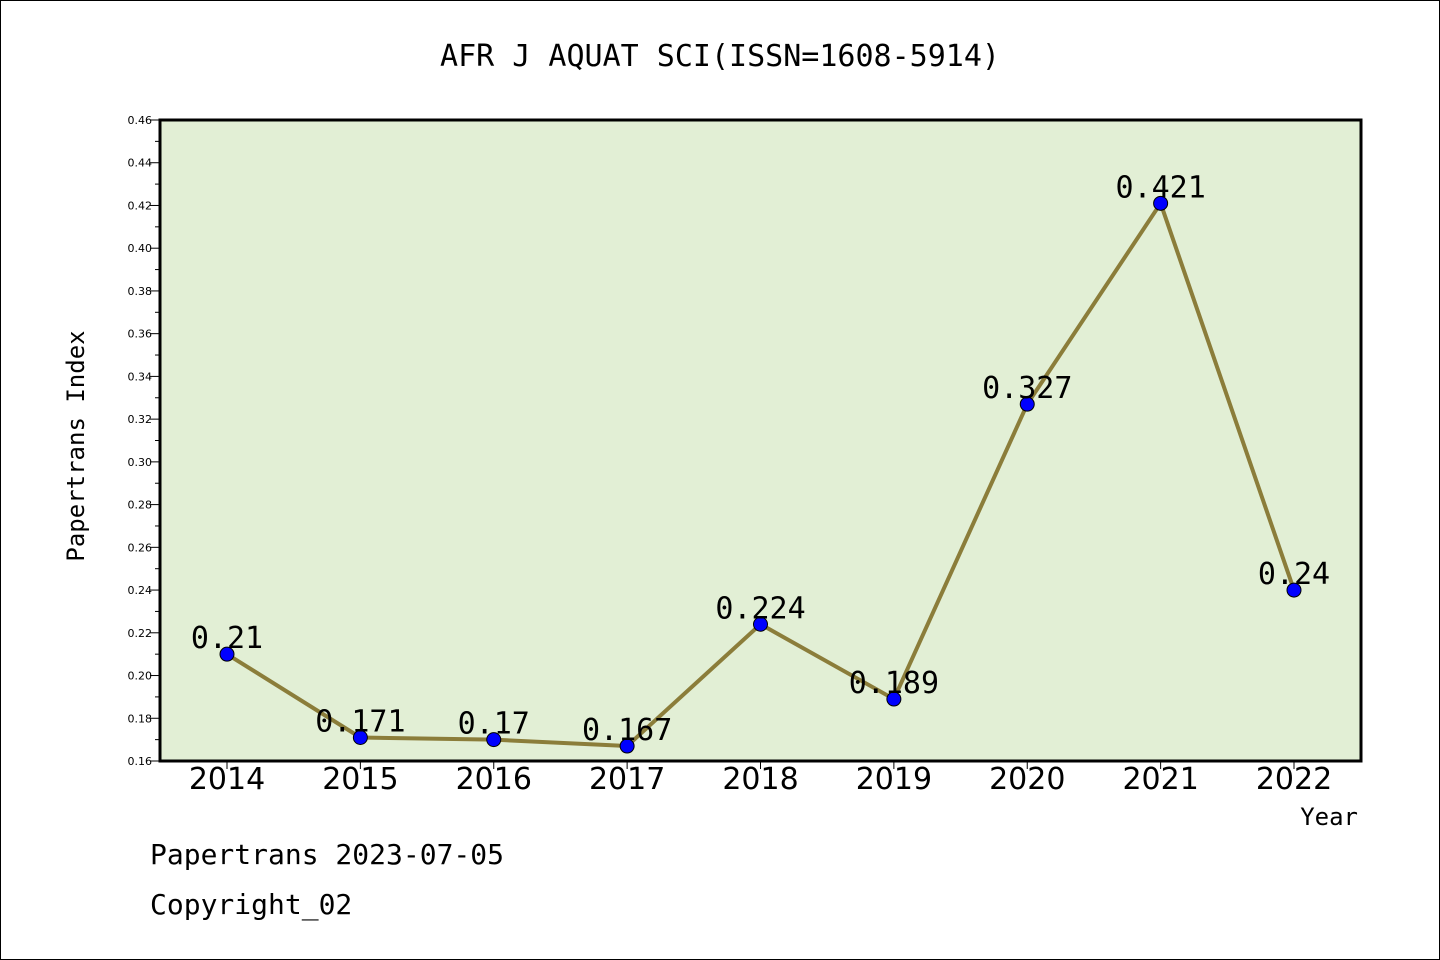  What do you see at coordinates (140, 547) in the screenshot?
I see `y-tick-label: 0.26` at bounding box center [140, 547].